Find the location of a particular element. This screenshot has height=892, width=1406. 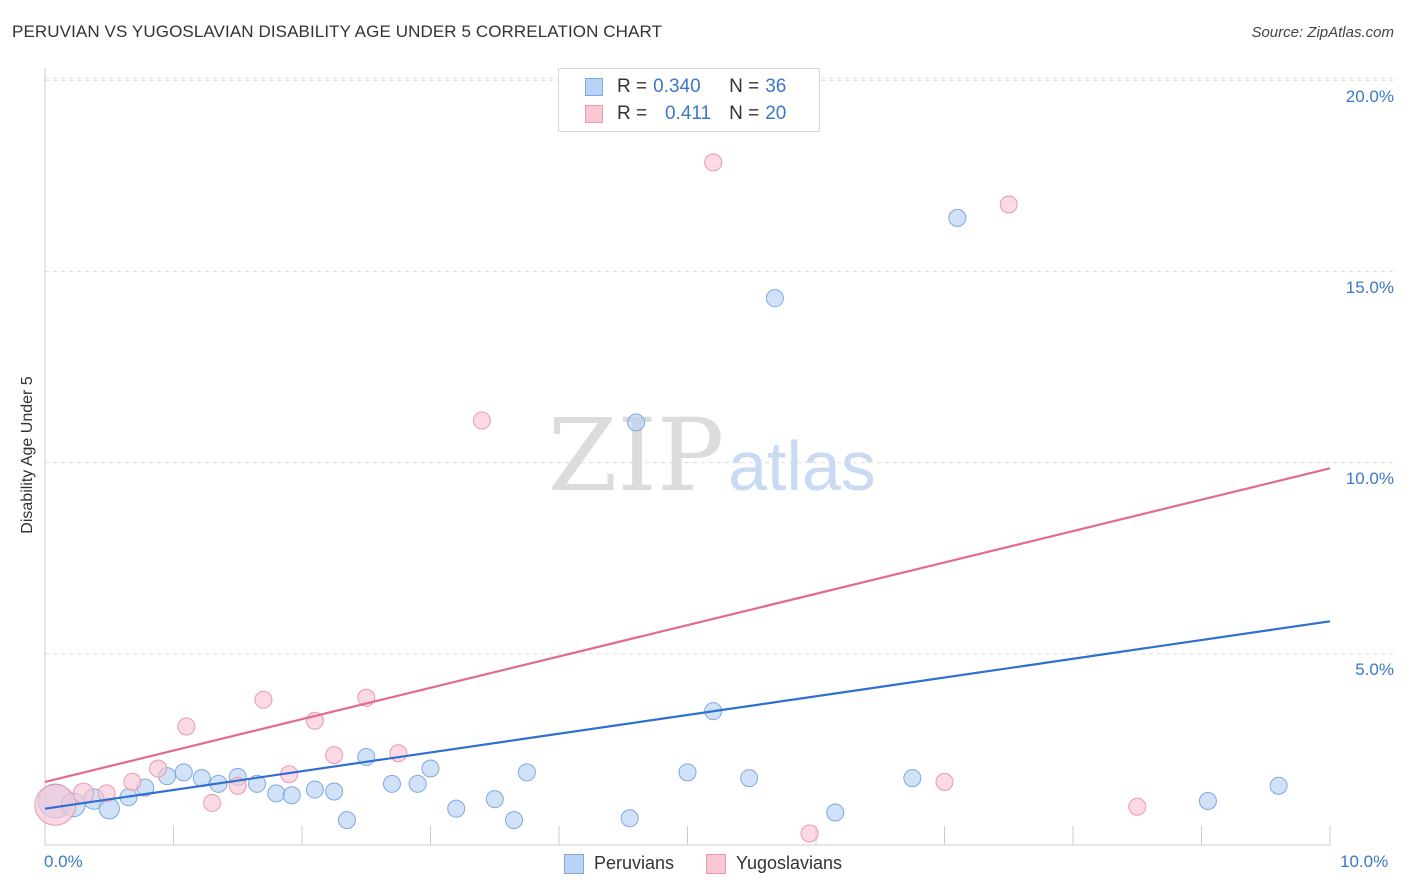

stats-legend: R = 0.340 N = 36 R = 0.411 N = 20 is located at coordinates (689, 100).